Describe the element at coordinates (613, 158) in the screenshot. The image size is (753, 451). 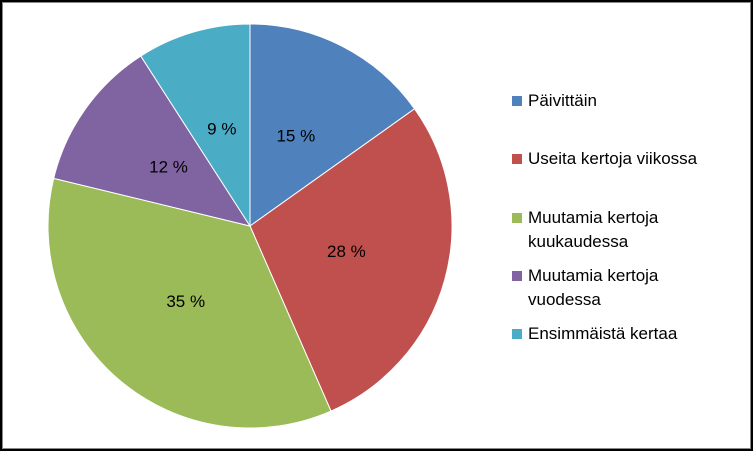
I see `legend-label: Useita kertoja viikossa` at that location.